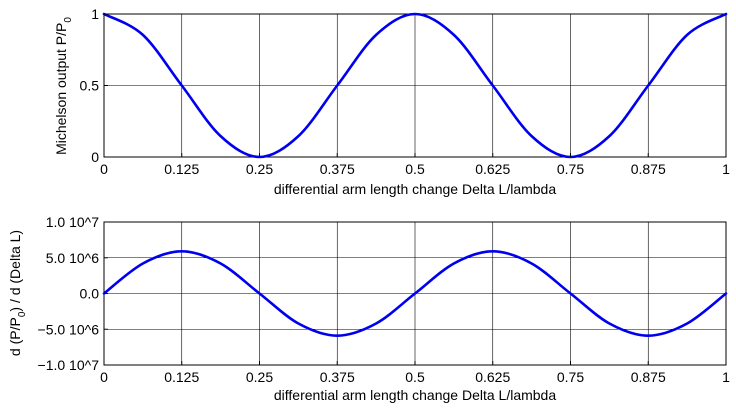 This screenshot has width=736, height=408. What do you see at coordinates (337, 377) in the screenshot?
I see `bottom-plot-x-tick-label: 0.375` at bounding box center [337, 377].